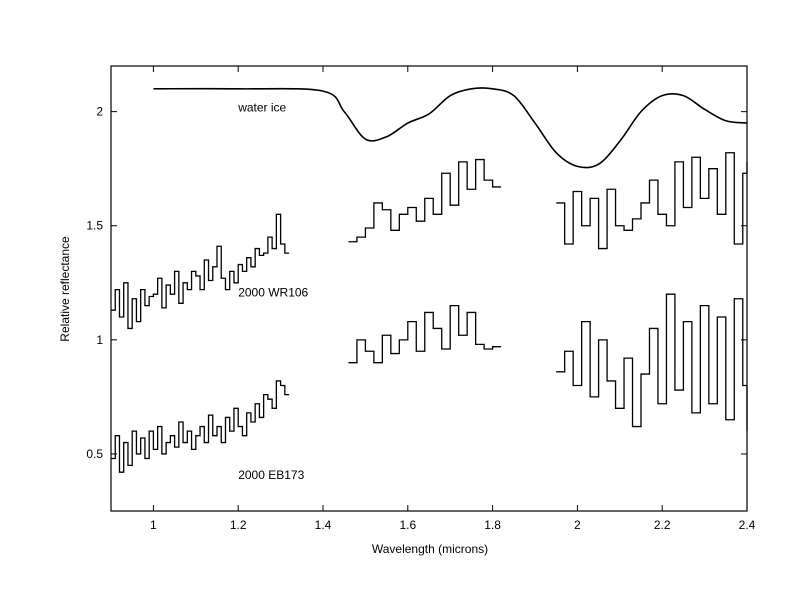 The height and width of the screenshot is (612, 792). Describe the element at coordinates (99, 340) in the screenshot. I see `y-tick-label: 1` at that location.